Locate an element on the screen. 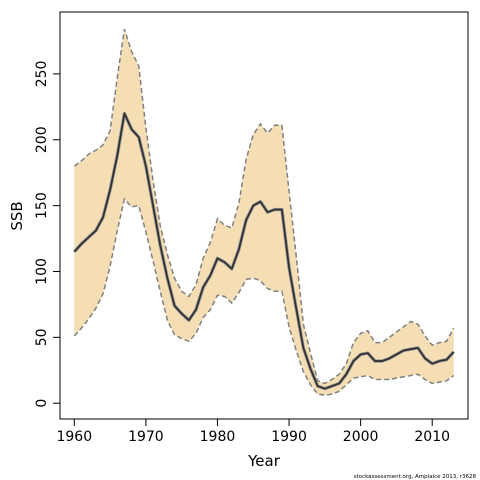  x-tick-label: 1980 is located at coordinates (218, 437).